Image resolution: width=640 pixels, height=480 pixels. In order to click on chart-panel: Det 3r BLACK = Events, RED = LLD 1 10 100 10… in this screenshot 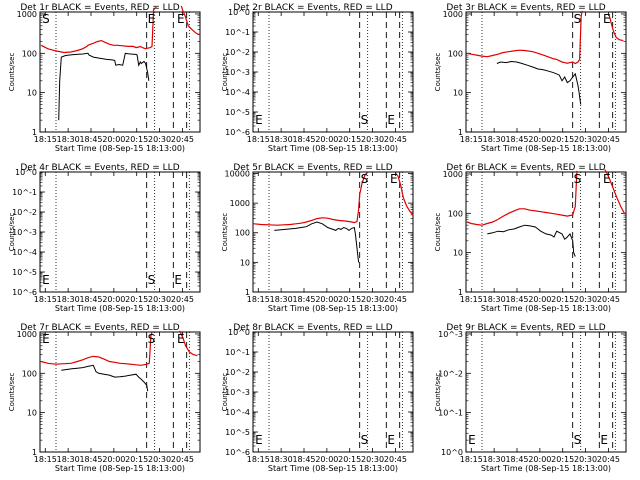, I will do `click(530, 78)`.